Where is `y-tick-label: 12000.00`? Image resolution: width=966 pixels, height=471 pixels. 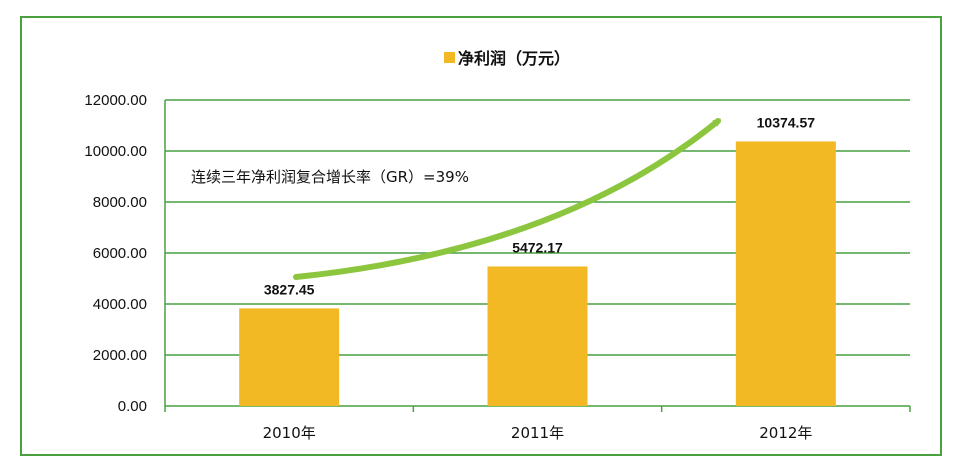
y-tick-label: 12000.00 is located at coordinates (115, 100).